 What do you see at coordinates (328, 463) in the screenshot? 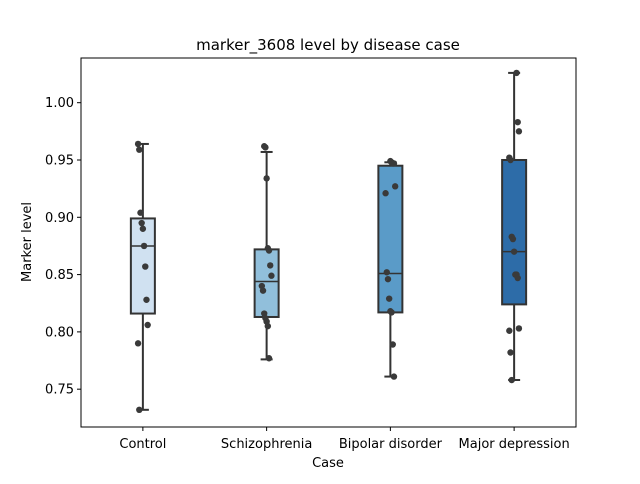
I see `x-axis-label: Case` at bounding box center [328, 463].